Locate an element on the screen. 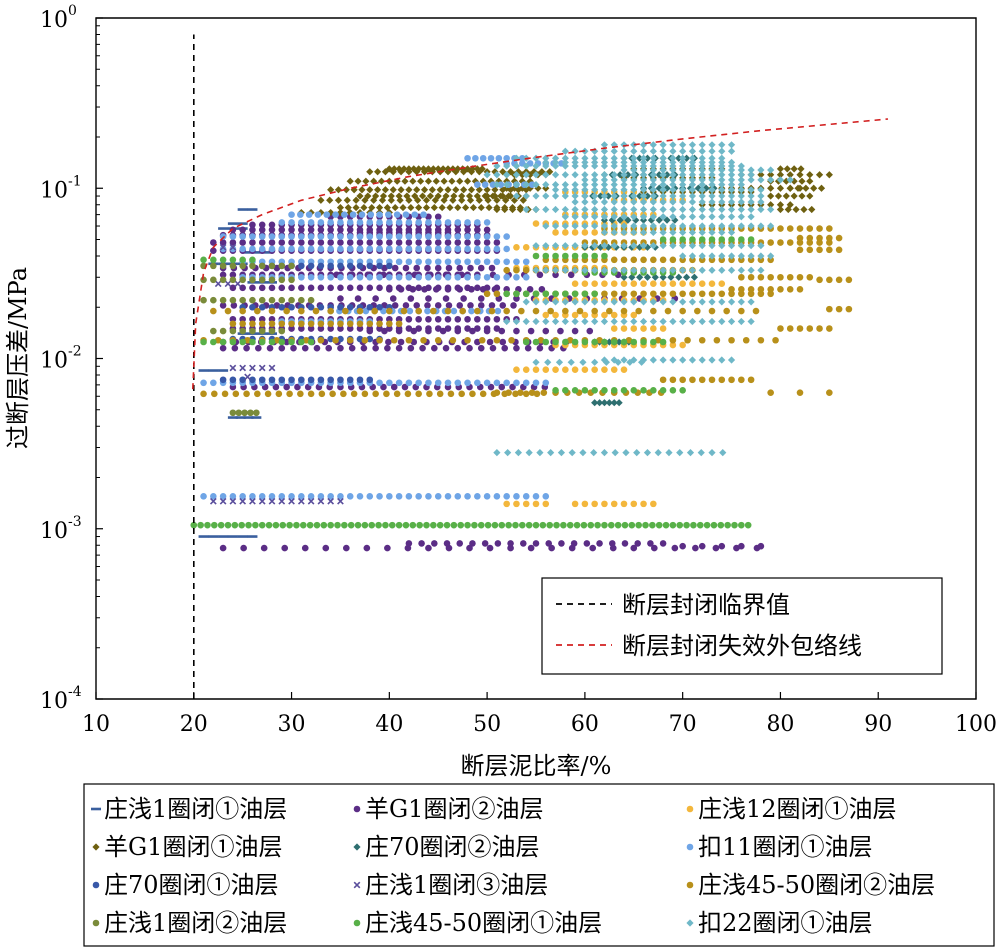 The width and height of the screenshot is (1000, 950). series-legend-label: 扣11圈闭①油层 is located at coordinates (785, 847).